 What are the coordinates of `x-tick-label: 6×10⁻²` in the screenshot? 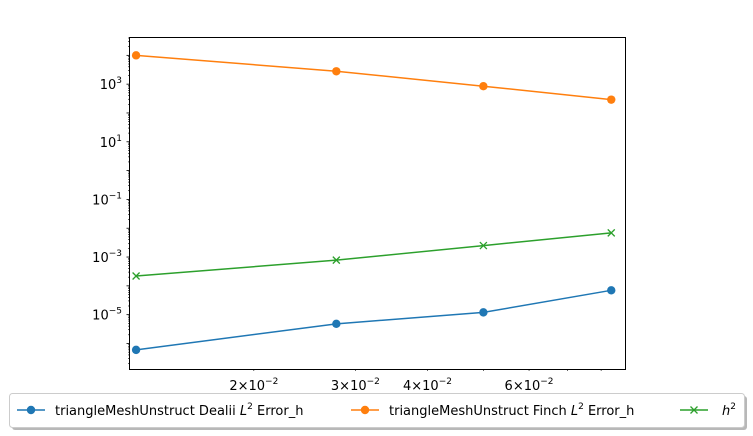 It's located at (529, 385).